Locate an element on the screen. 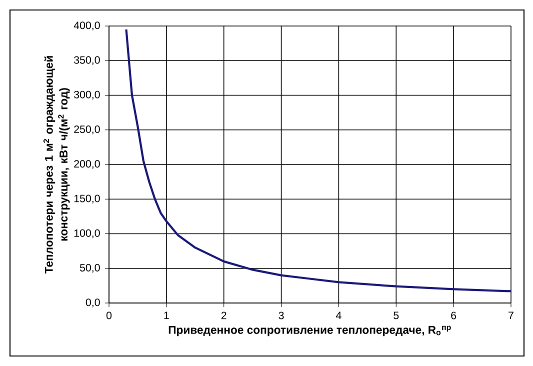 The image size is (533, 366). y-tick-label: 150,0 is located at coordinates (87, 199).